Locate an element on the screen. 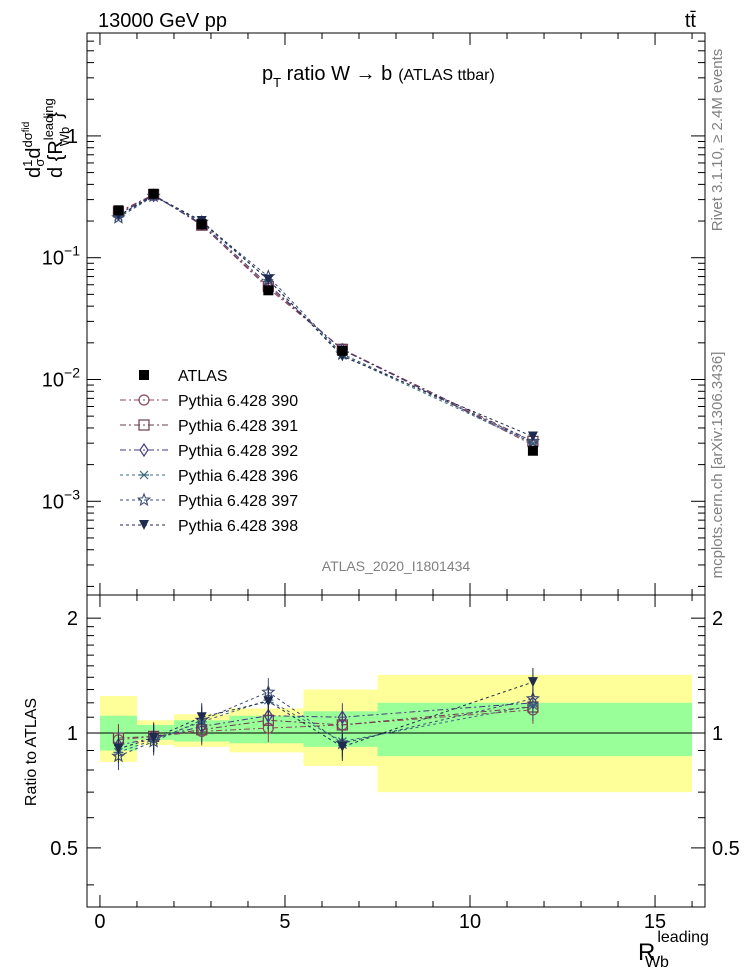 This screenshot has width=746, height=972. legend-entry: Pythia 6.428 398 is located at coordinates (209, 526).